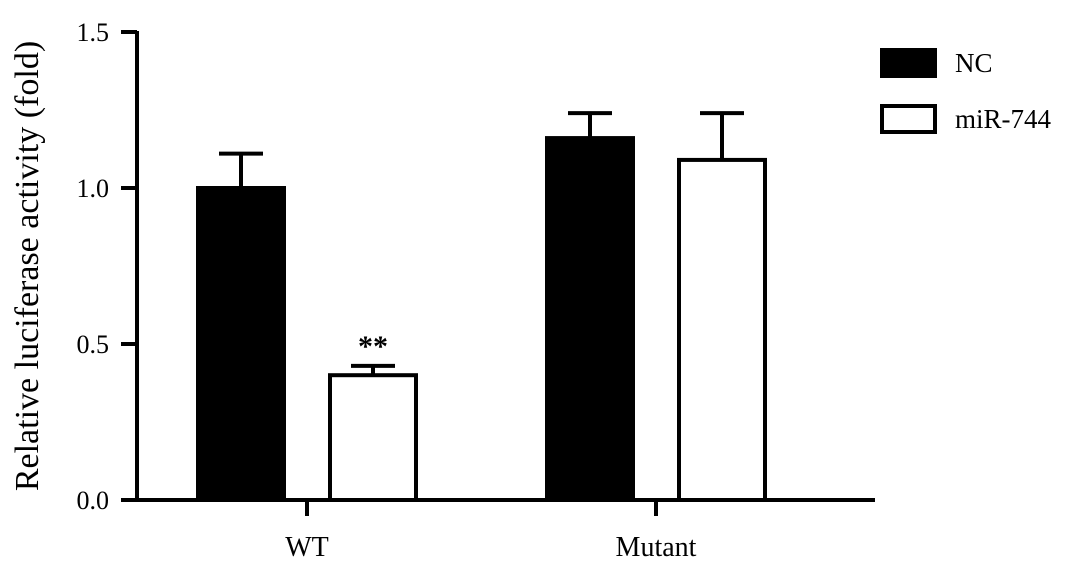  Describe the element at coordinates (93, 188) in the screenshot. I see `y-tick-label: 1.0` at that location.